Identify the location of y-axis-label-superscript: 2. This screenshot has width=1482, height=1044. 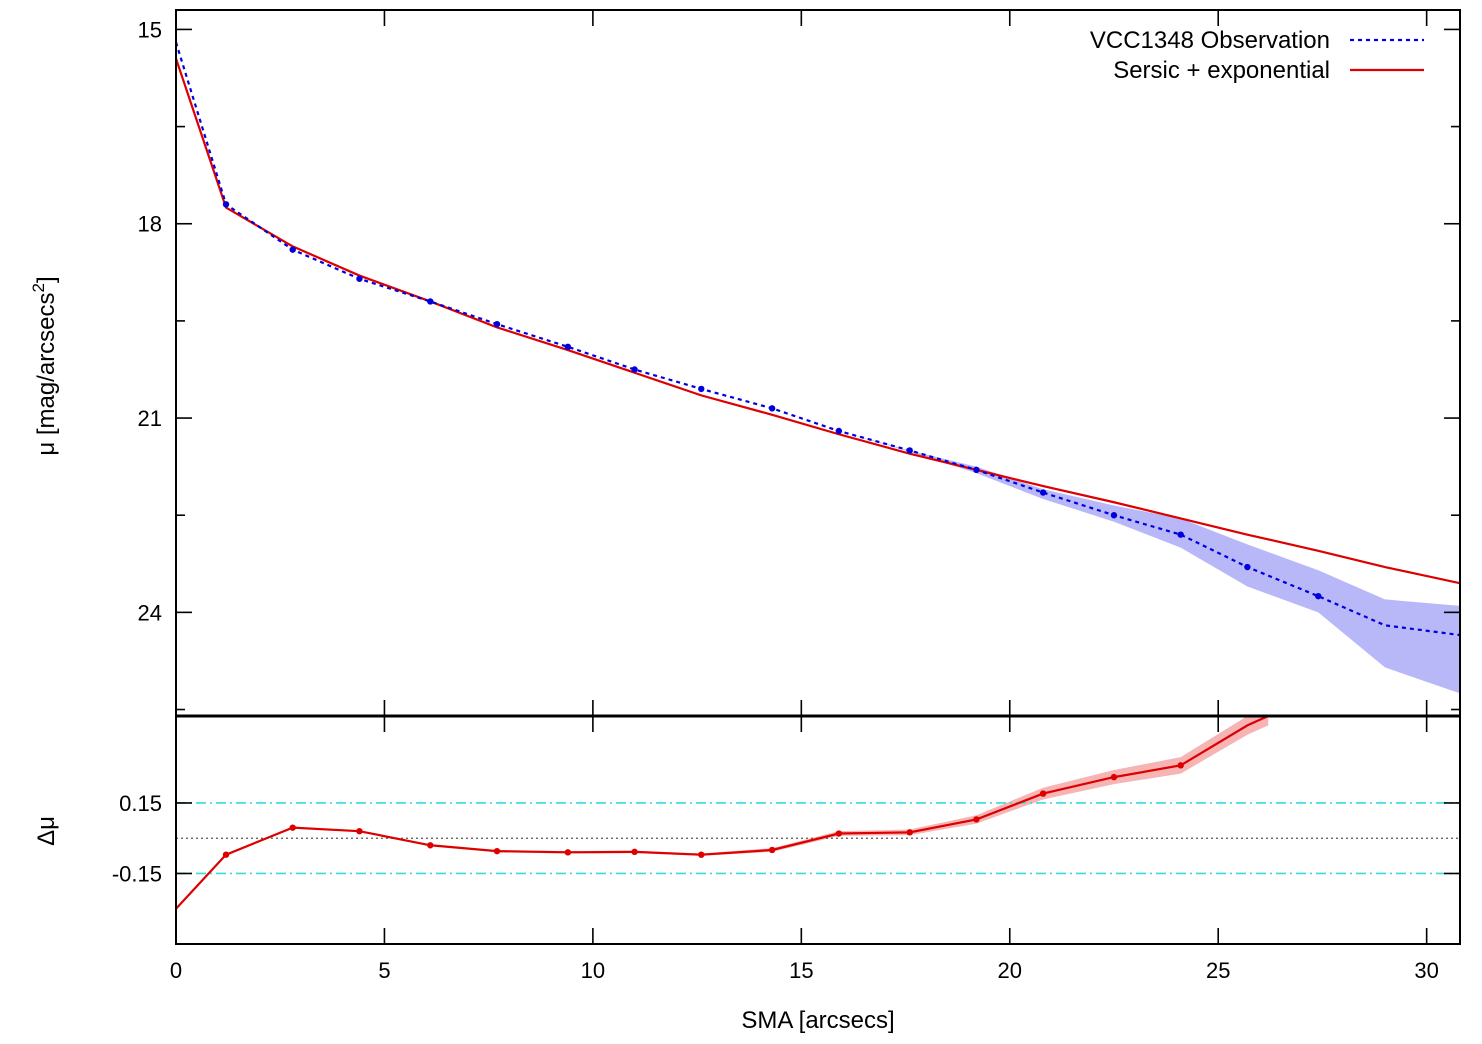
(38, 287).